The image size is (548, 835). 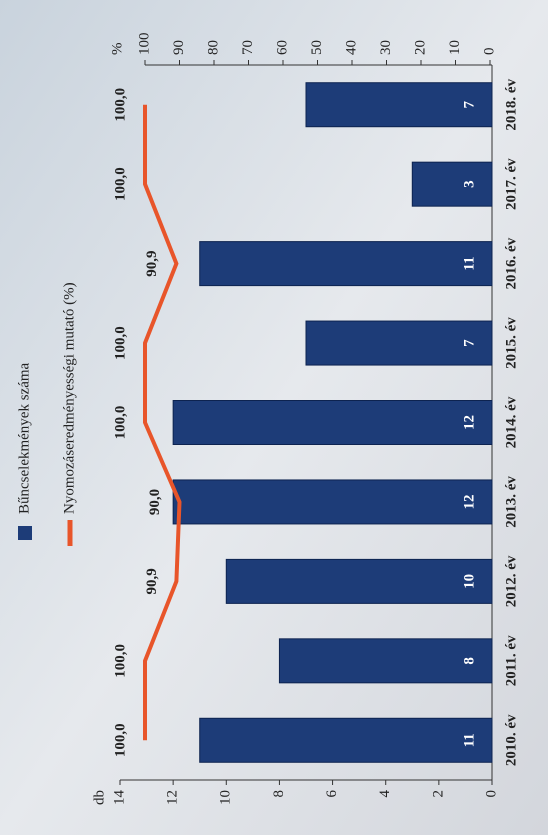 I want to click on x-tick-label: 2014. év, so click(x=511, y=422).